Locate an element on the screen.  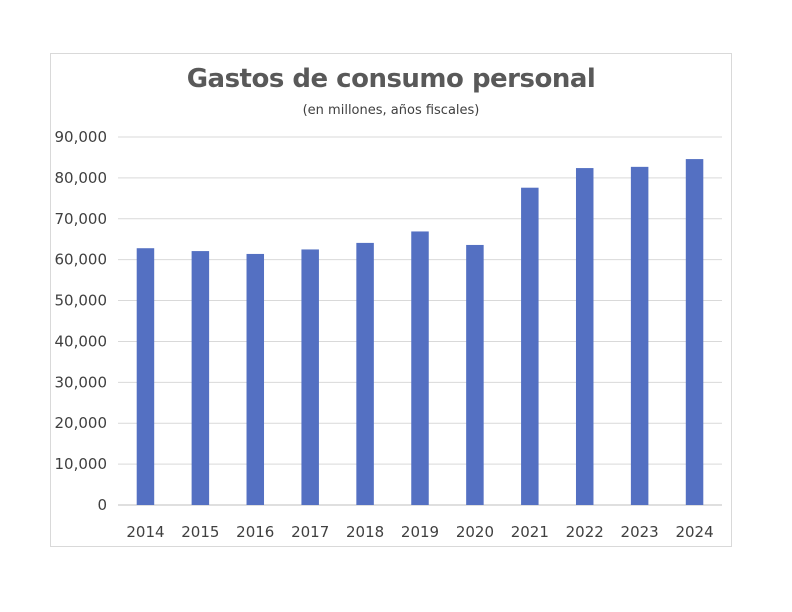
x-tick-label-2016: 2016 is located at coordinates (255, 532).